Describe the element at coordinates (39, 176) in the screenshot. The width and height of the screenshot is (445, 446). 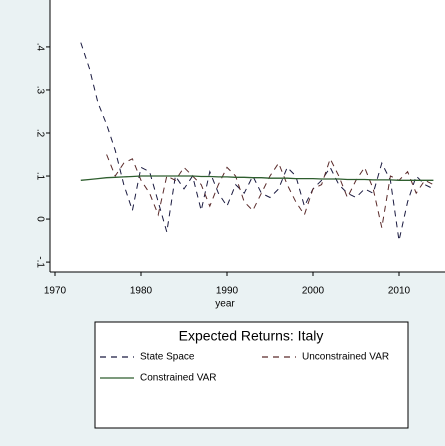
I see `y-tick-label: .1` at that location.